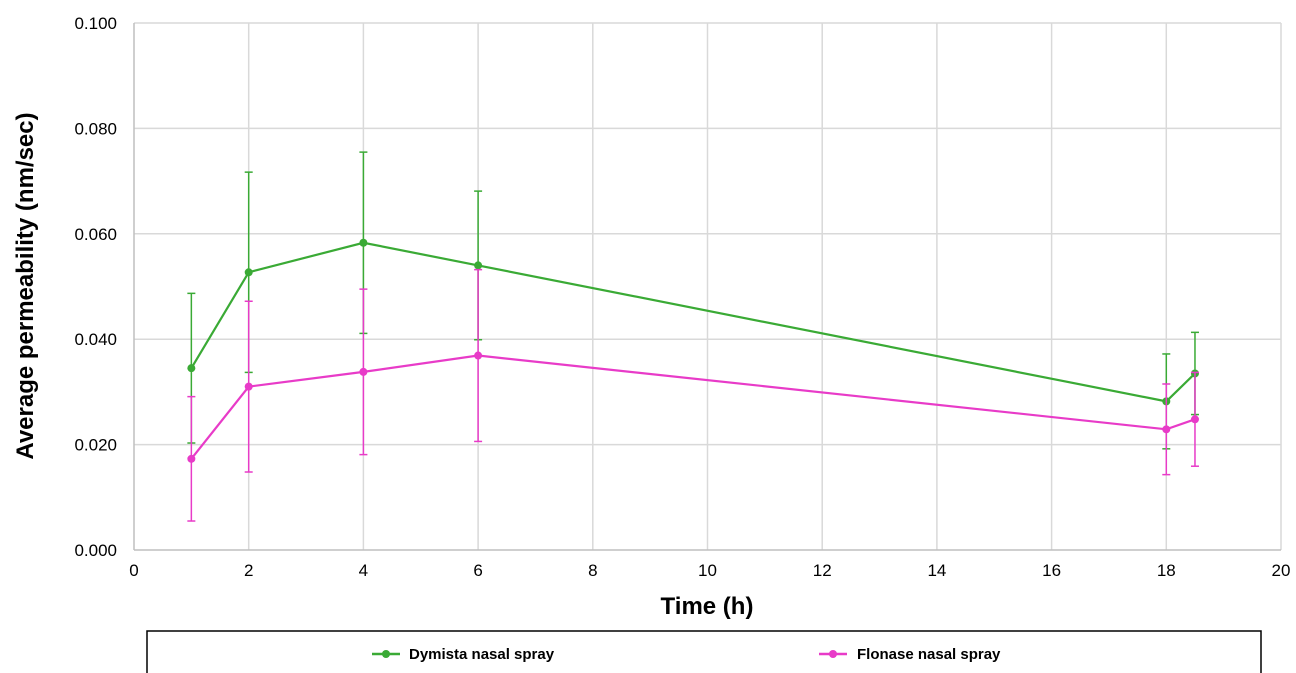 The image size is (1296, 673). I want to click on x-tick-label: 18, so click(1166, 570).